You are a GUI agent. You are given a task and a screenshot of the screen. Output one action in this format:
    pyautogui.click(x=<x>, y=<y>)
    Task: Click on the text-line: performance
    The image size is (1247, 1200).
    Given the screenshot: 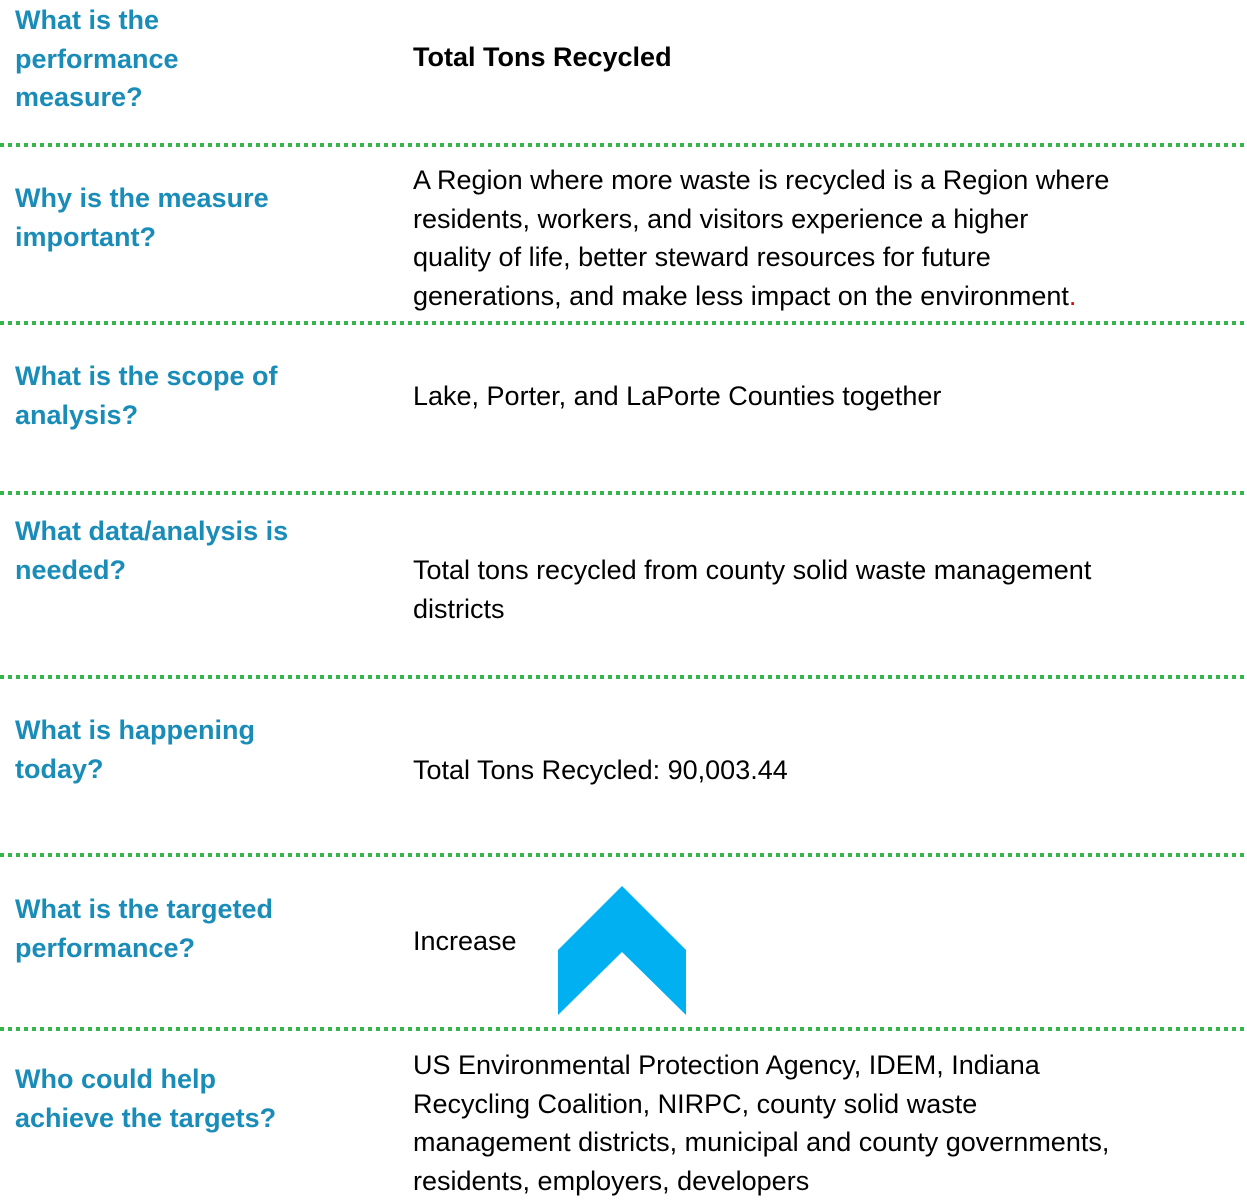 What is the action you would take?
    pyautogui.click(x=97, y=59)
    